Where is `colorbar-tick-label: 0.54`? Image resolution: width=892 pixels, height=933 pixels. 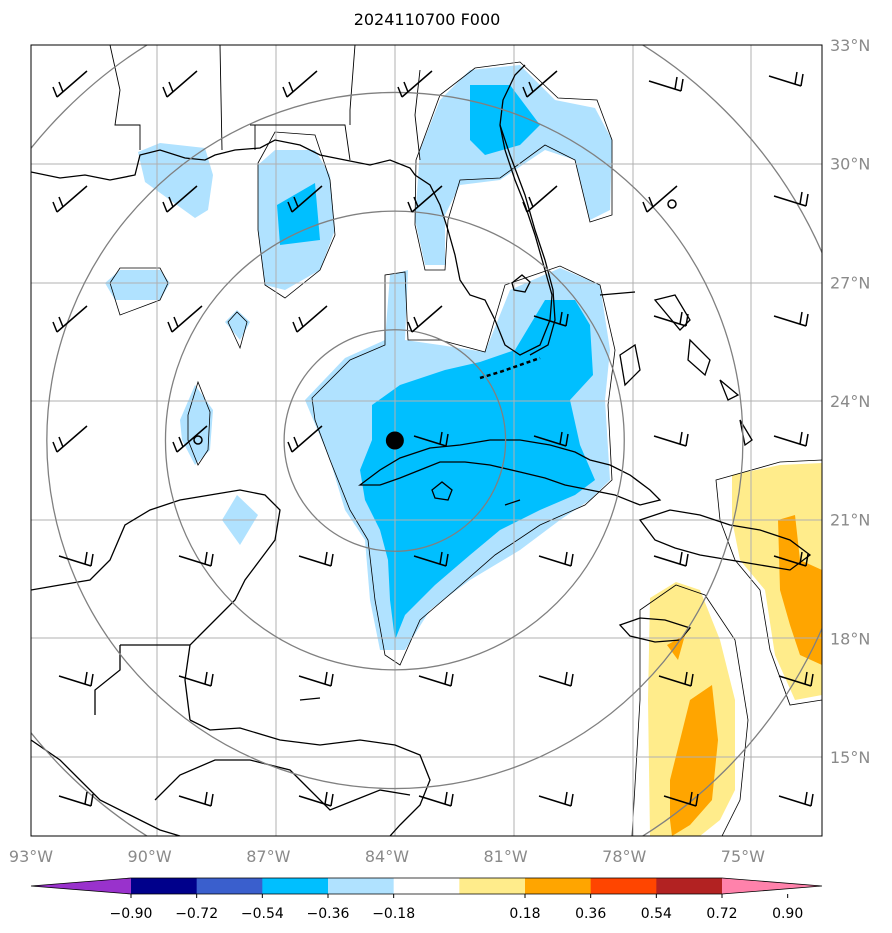 colorbar-tick-label: 0.54 is located at coordinates (656, 914).